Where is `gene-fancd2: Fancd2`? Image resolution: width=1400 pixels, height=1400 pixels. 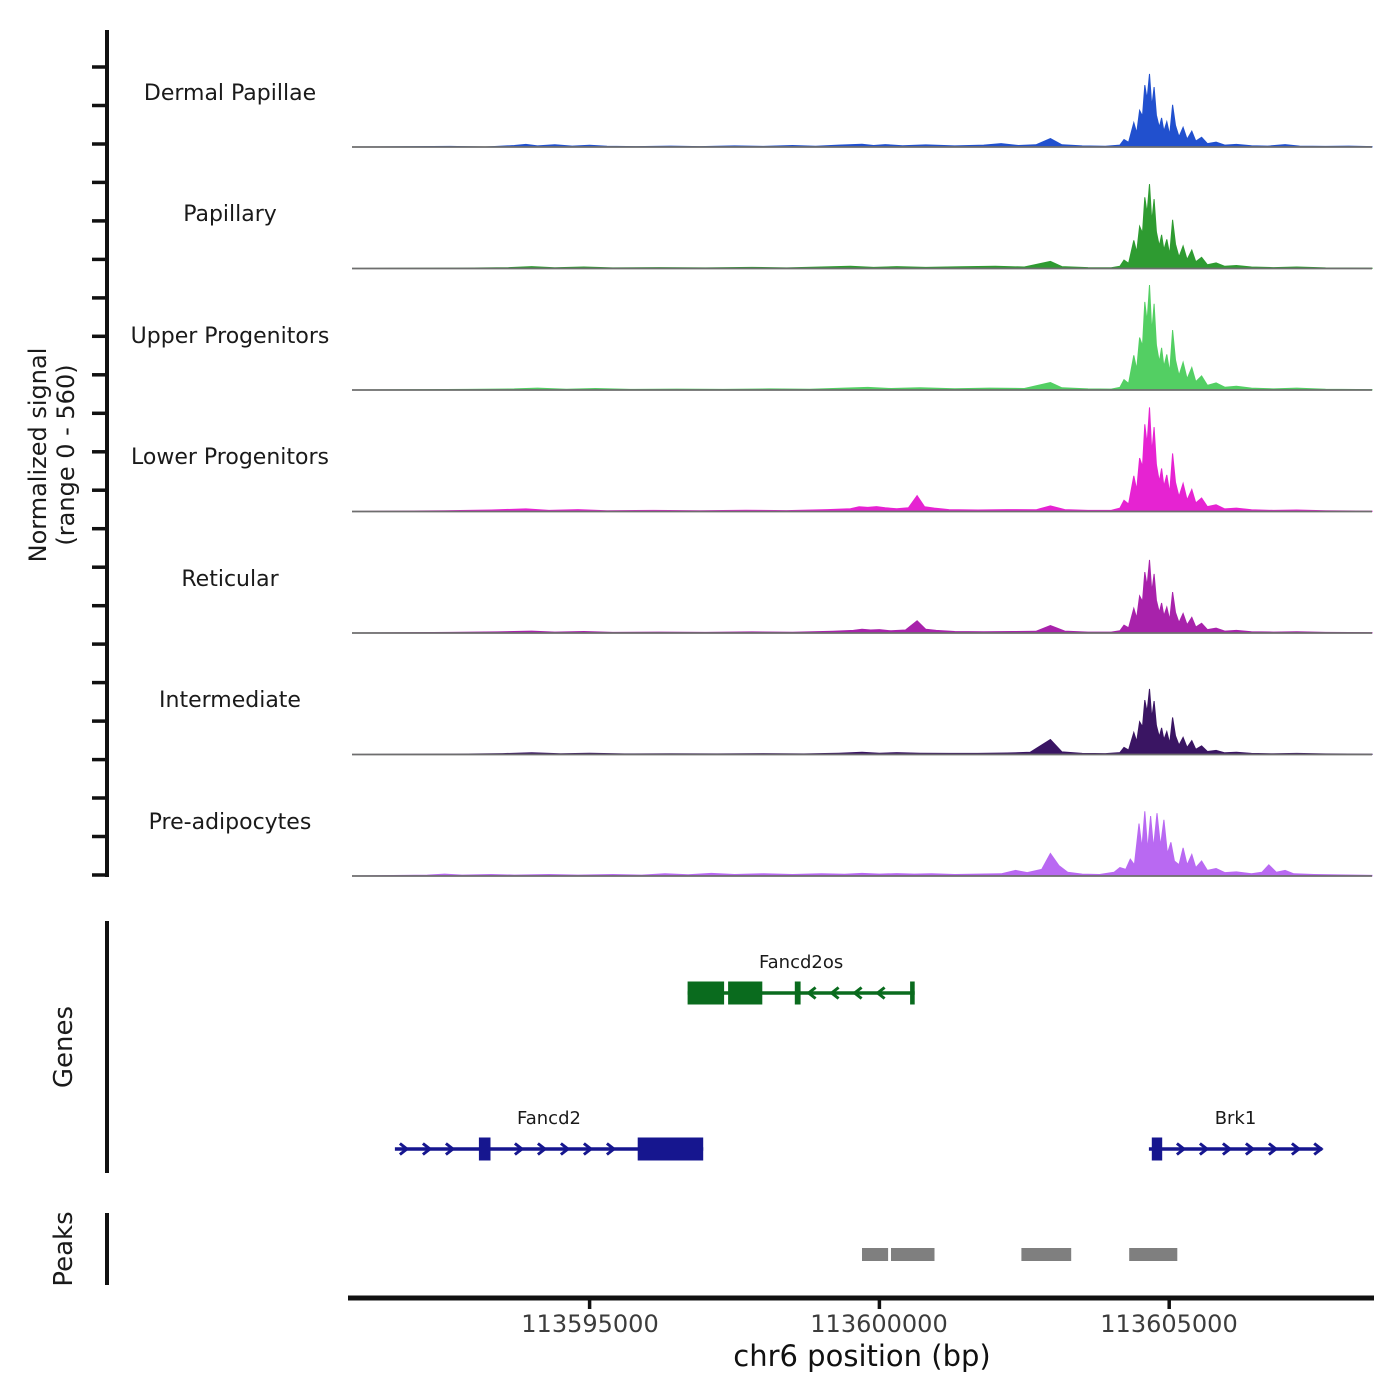 gene-fancd2: Fancd2 is located at coordinates (549, 1134).